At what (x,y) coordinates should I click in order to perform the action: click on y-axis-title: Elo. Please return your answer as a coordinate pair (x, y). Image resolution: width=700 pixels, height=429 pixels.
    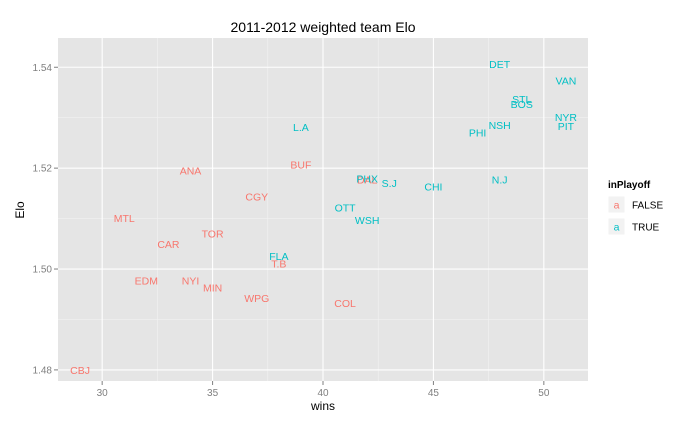
    Looking at the image, I should click on (20, 210).